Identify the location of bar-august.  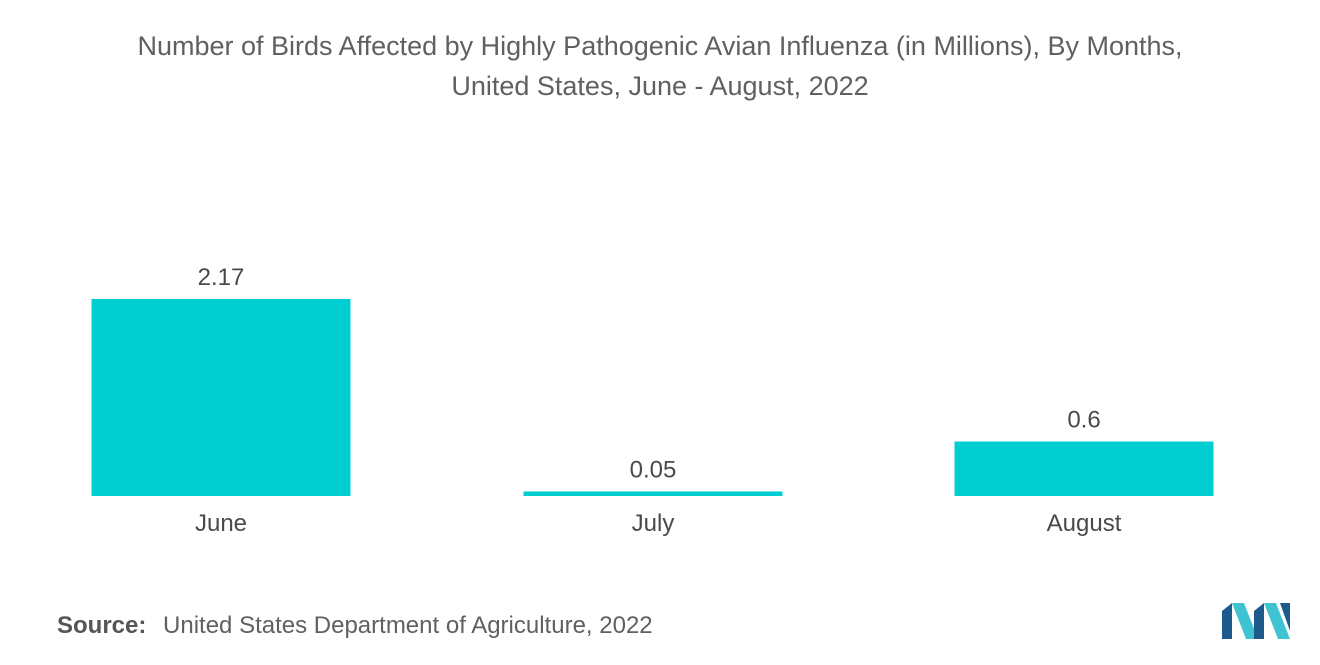
(1084, 468).